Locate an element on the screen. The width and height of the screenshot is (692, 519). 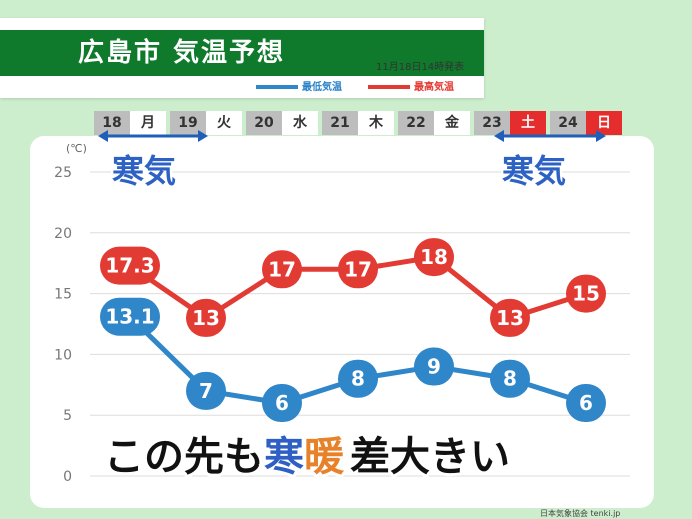
day-dow-20: 水 is located at coordinates (300, 123).